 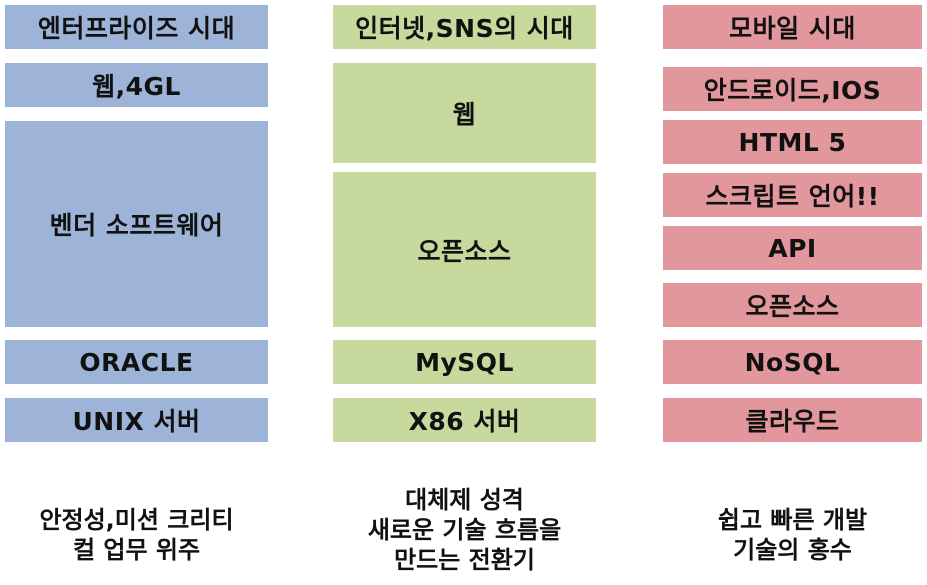 I want to click on col2-caption: 대체제 성격 새로운 기술 흐름을 만드는 전환기, so click(x=464, y=530).